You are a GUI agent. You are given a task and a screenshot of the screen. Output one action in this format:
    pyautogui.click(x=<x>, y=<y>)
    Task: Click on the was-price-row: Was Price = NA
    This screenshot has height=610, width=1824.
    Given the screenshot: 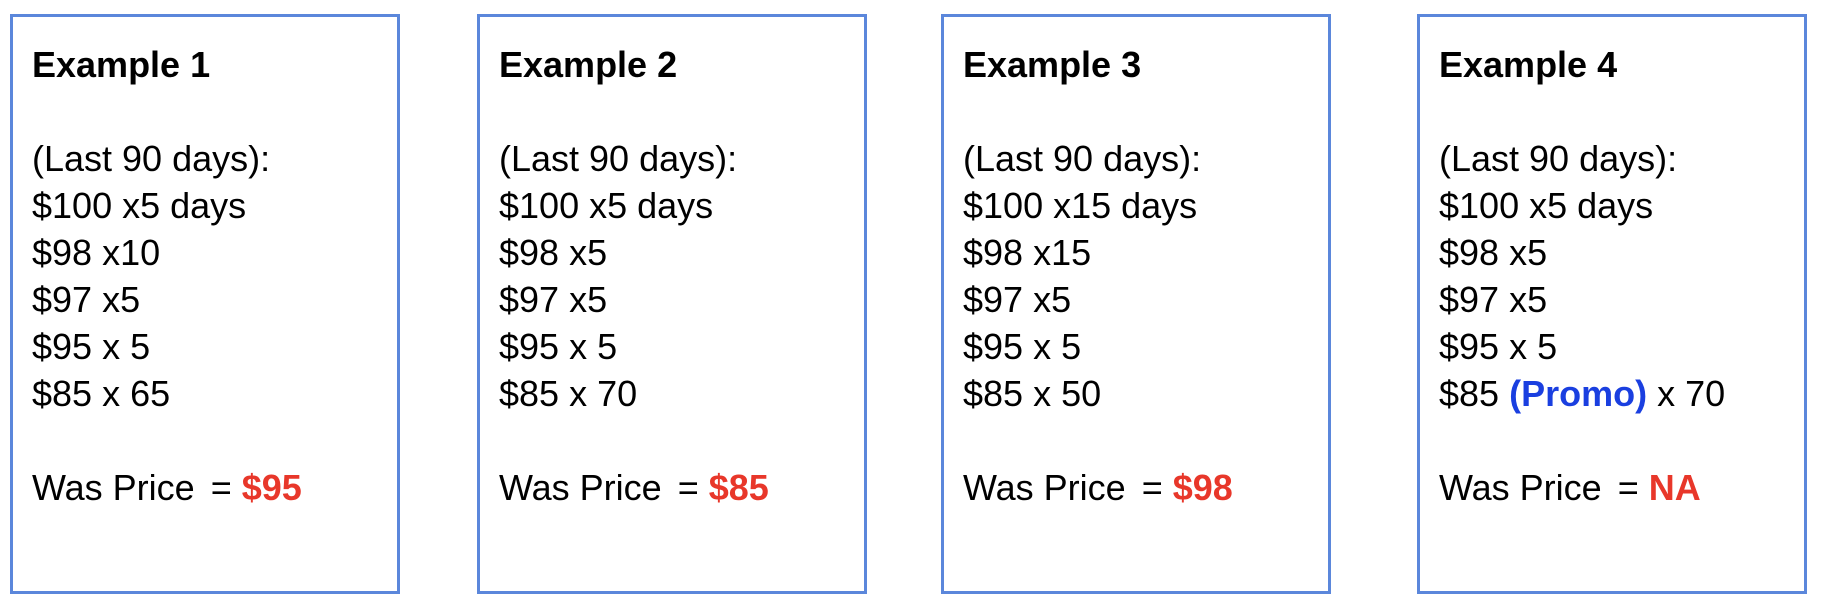 What is the action you would take?
    pyautogui.click(x=1621, y=487)
    